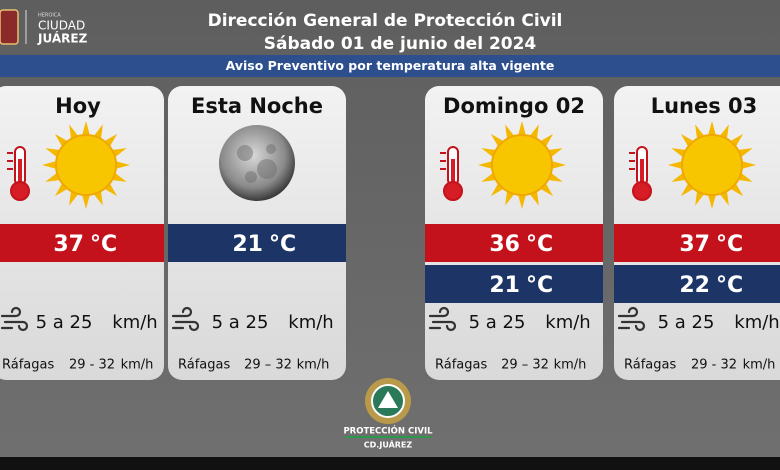  What do you see at coordinates (704, 106) in the screenshot?
I see `card-title: Lunes 03` at bounding box center [704, 106].